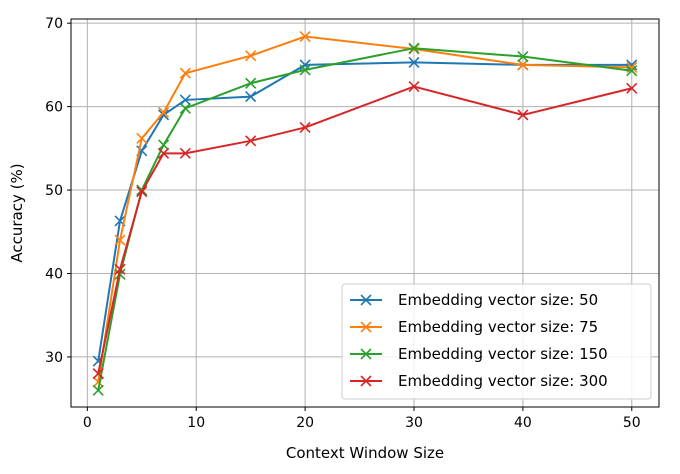 The width and height of the screenshot is (680, 474). I want to click on legend-item: Embedding vector size: 75, so click(474, 327).